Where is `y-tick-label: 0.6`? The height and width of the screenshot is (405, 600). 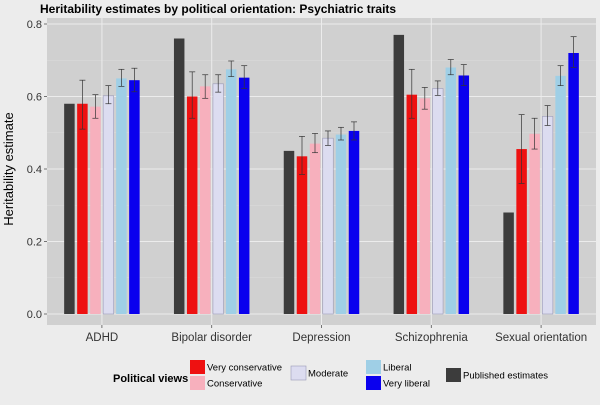
y-tick-label: 0.6 is located at coordinates (34, 98).